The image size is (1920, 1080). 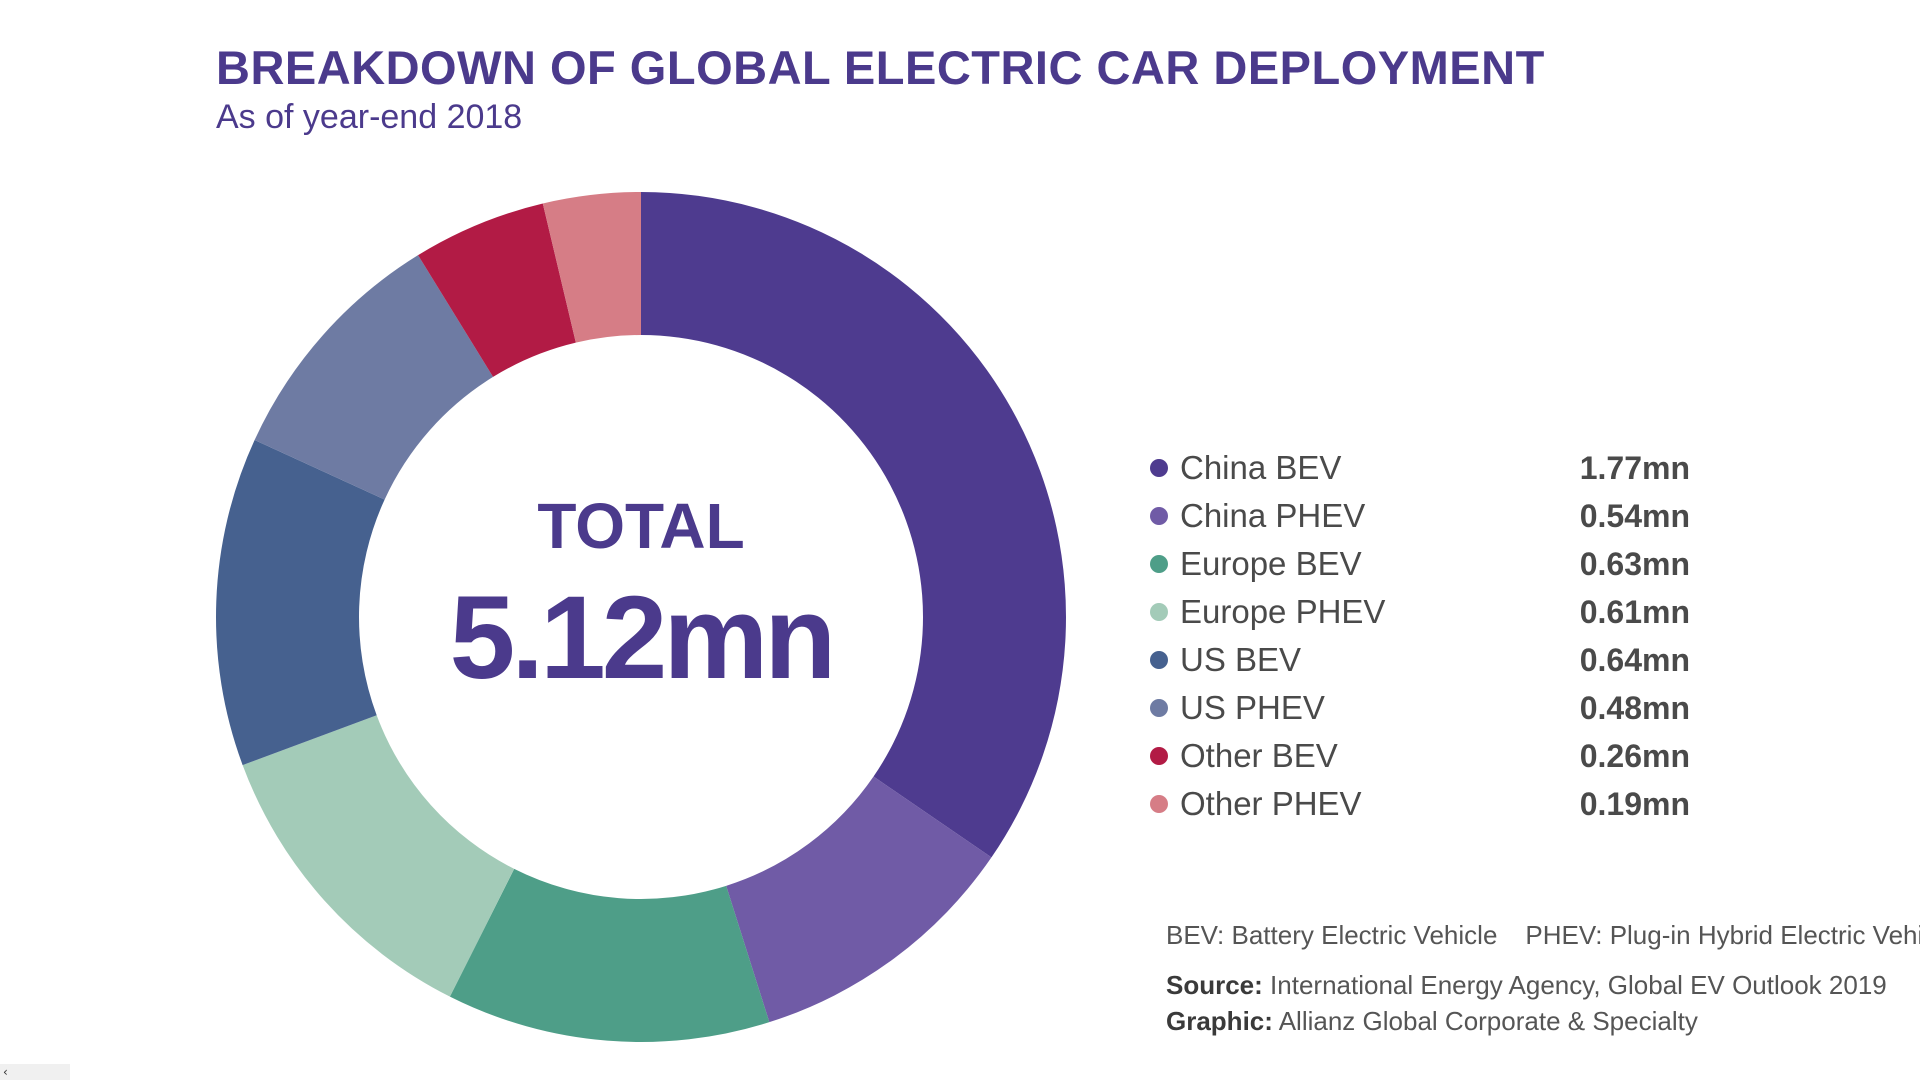 I want to click on legend-label: Europe BEV, so click(x=1271, y=563).